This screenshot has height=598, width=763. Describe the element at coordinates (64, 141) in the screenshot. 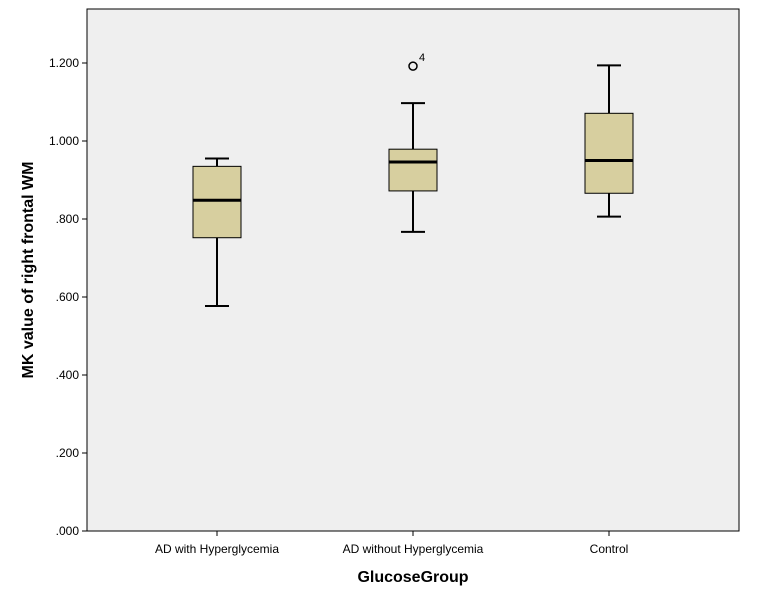

I see `y-tick-label: 1.000` at that location.